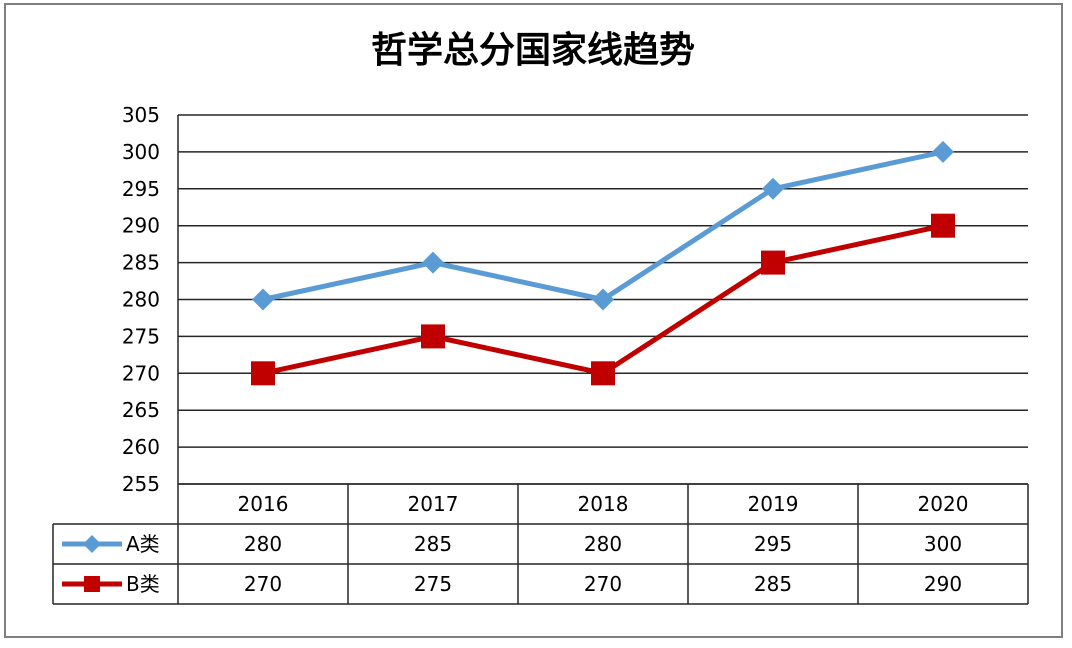 This screenshot has height=648, width=1072. Describe the element at coordinates (773, 504) in the screenshot. I see `x-category-label: 2019` at that location.